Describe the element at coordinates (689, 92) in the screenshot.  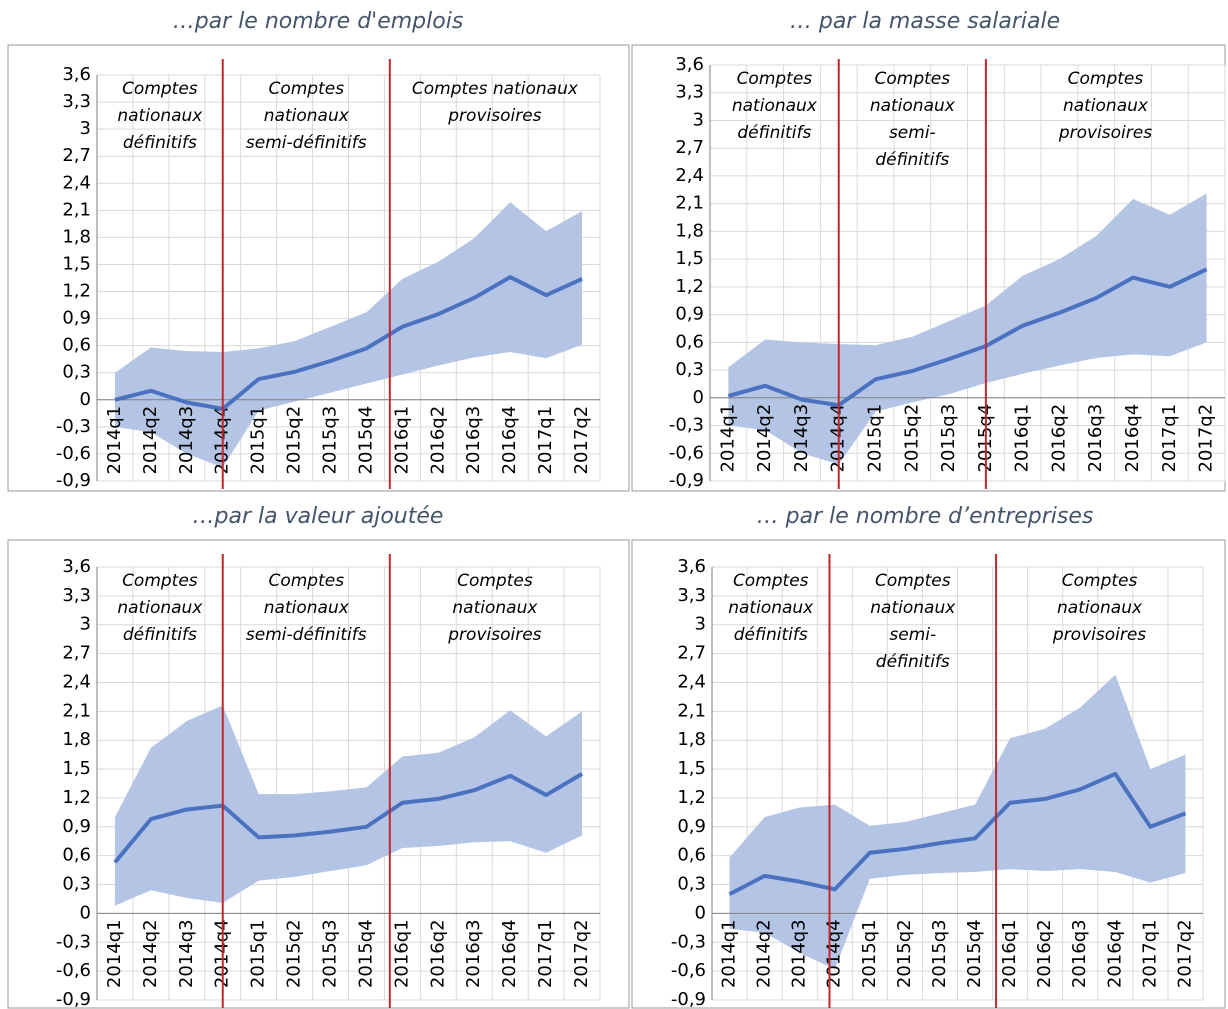
I see `y-tick-label: 3,3` at that location.